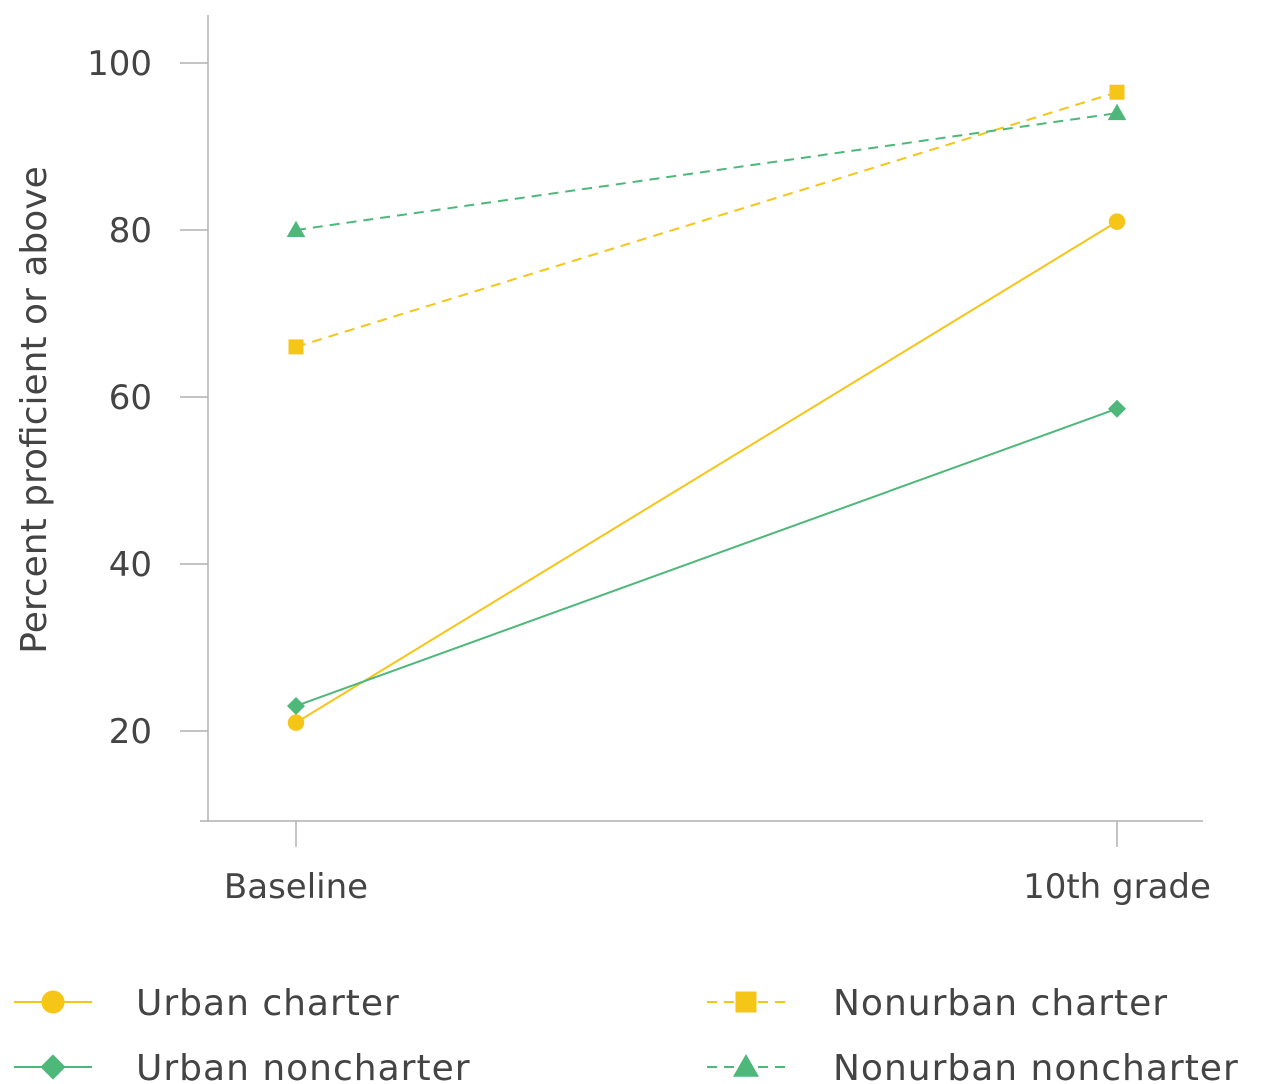 This screenshot has width=1281, height=1084. Describe the element at coordinates (34, 409) in the screenshot. I see `y-axis-title: Percent proficient or above` at that location.